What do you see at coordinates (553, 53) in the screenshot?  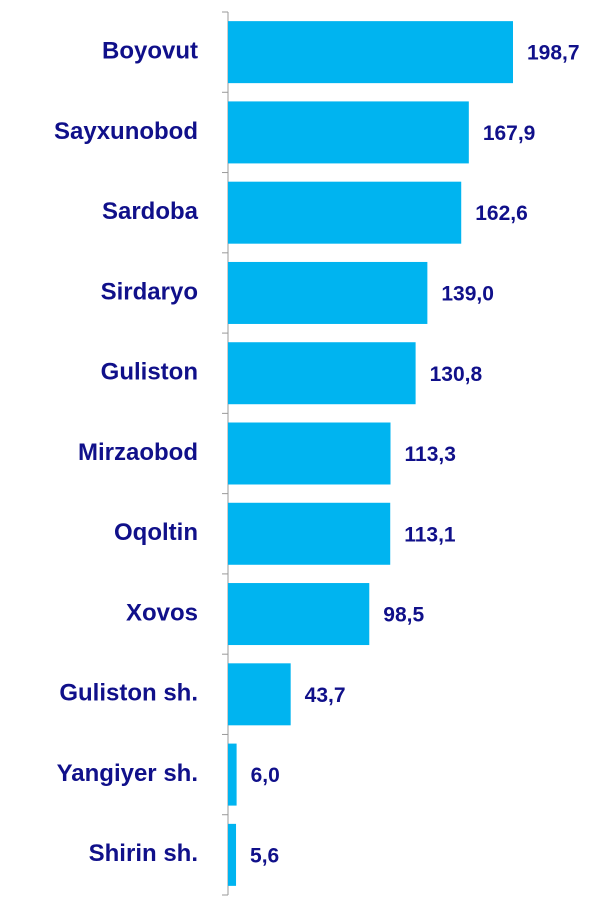 I see `value-label: 198,7` at bounding box center [553, 53].